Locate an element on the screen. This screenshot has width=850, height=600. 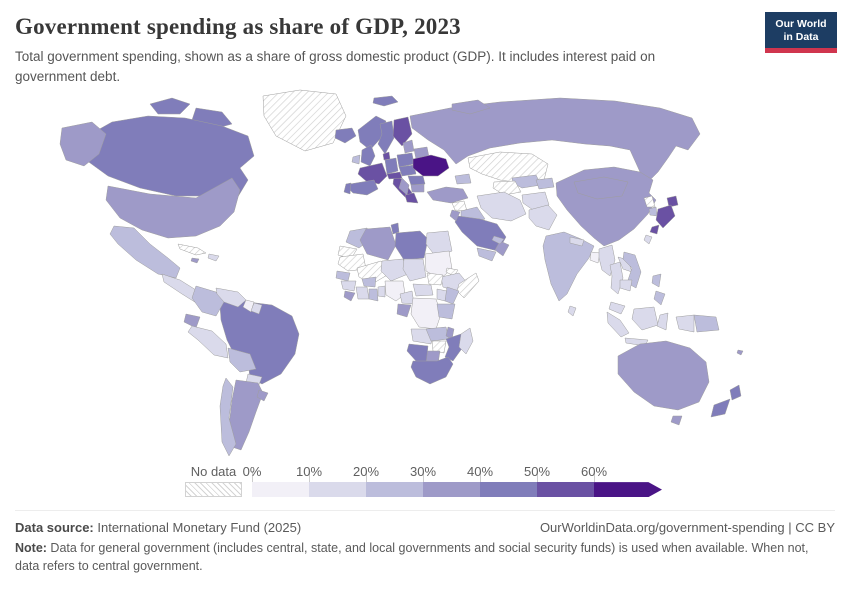
country-hispaniola is located at coordinates (213, 257).